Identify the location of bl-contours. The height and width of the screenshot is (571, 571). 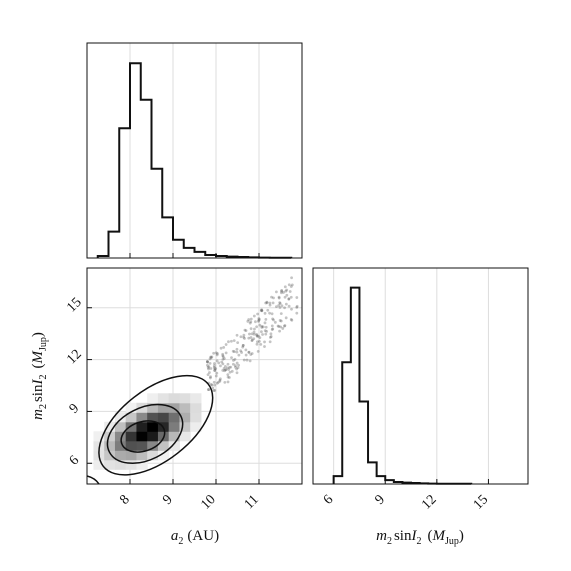
(150, 429).